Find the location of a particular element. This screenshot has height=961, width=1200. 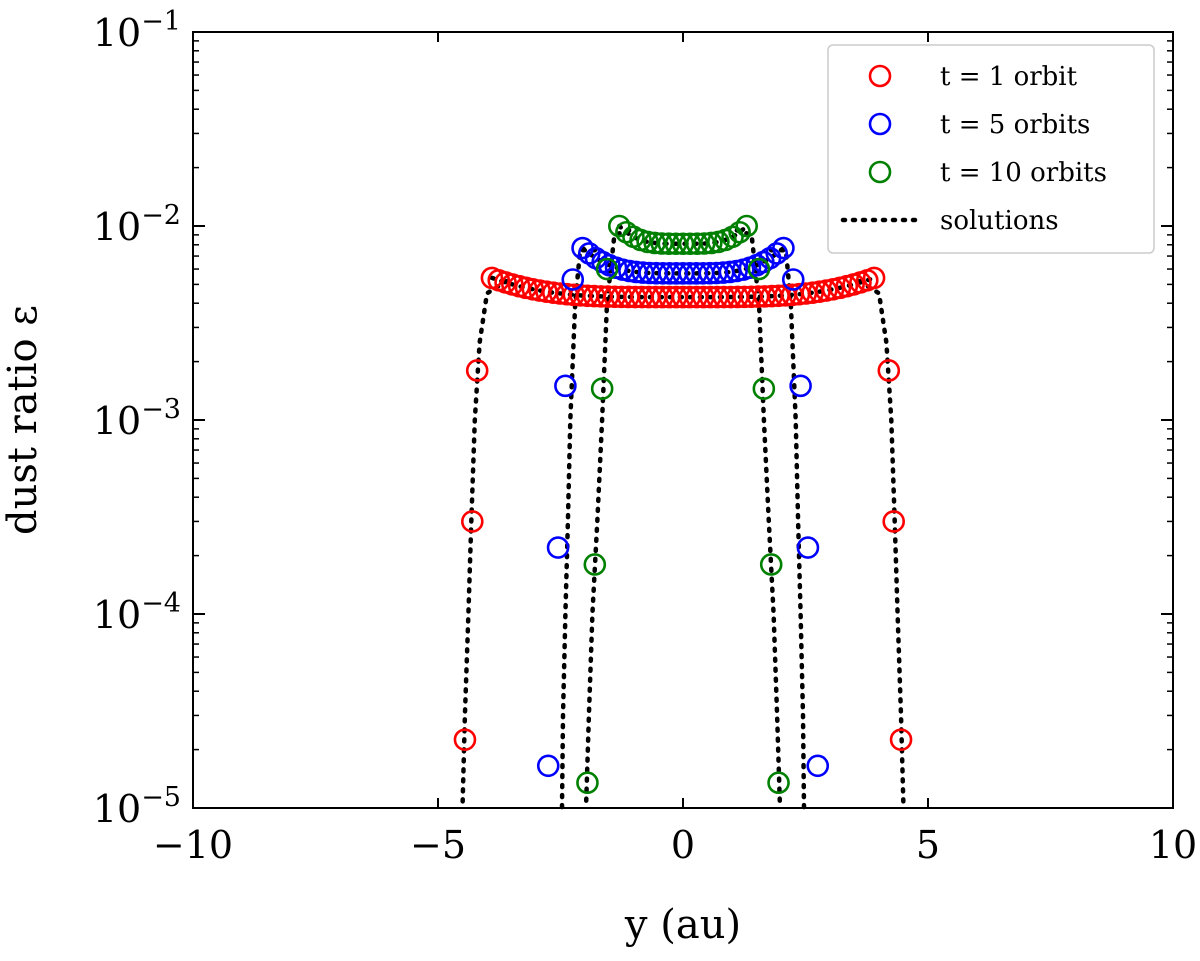

y-tick-label: 10⁻⁵ is located at coordinates (137, 806).